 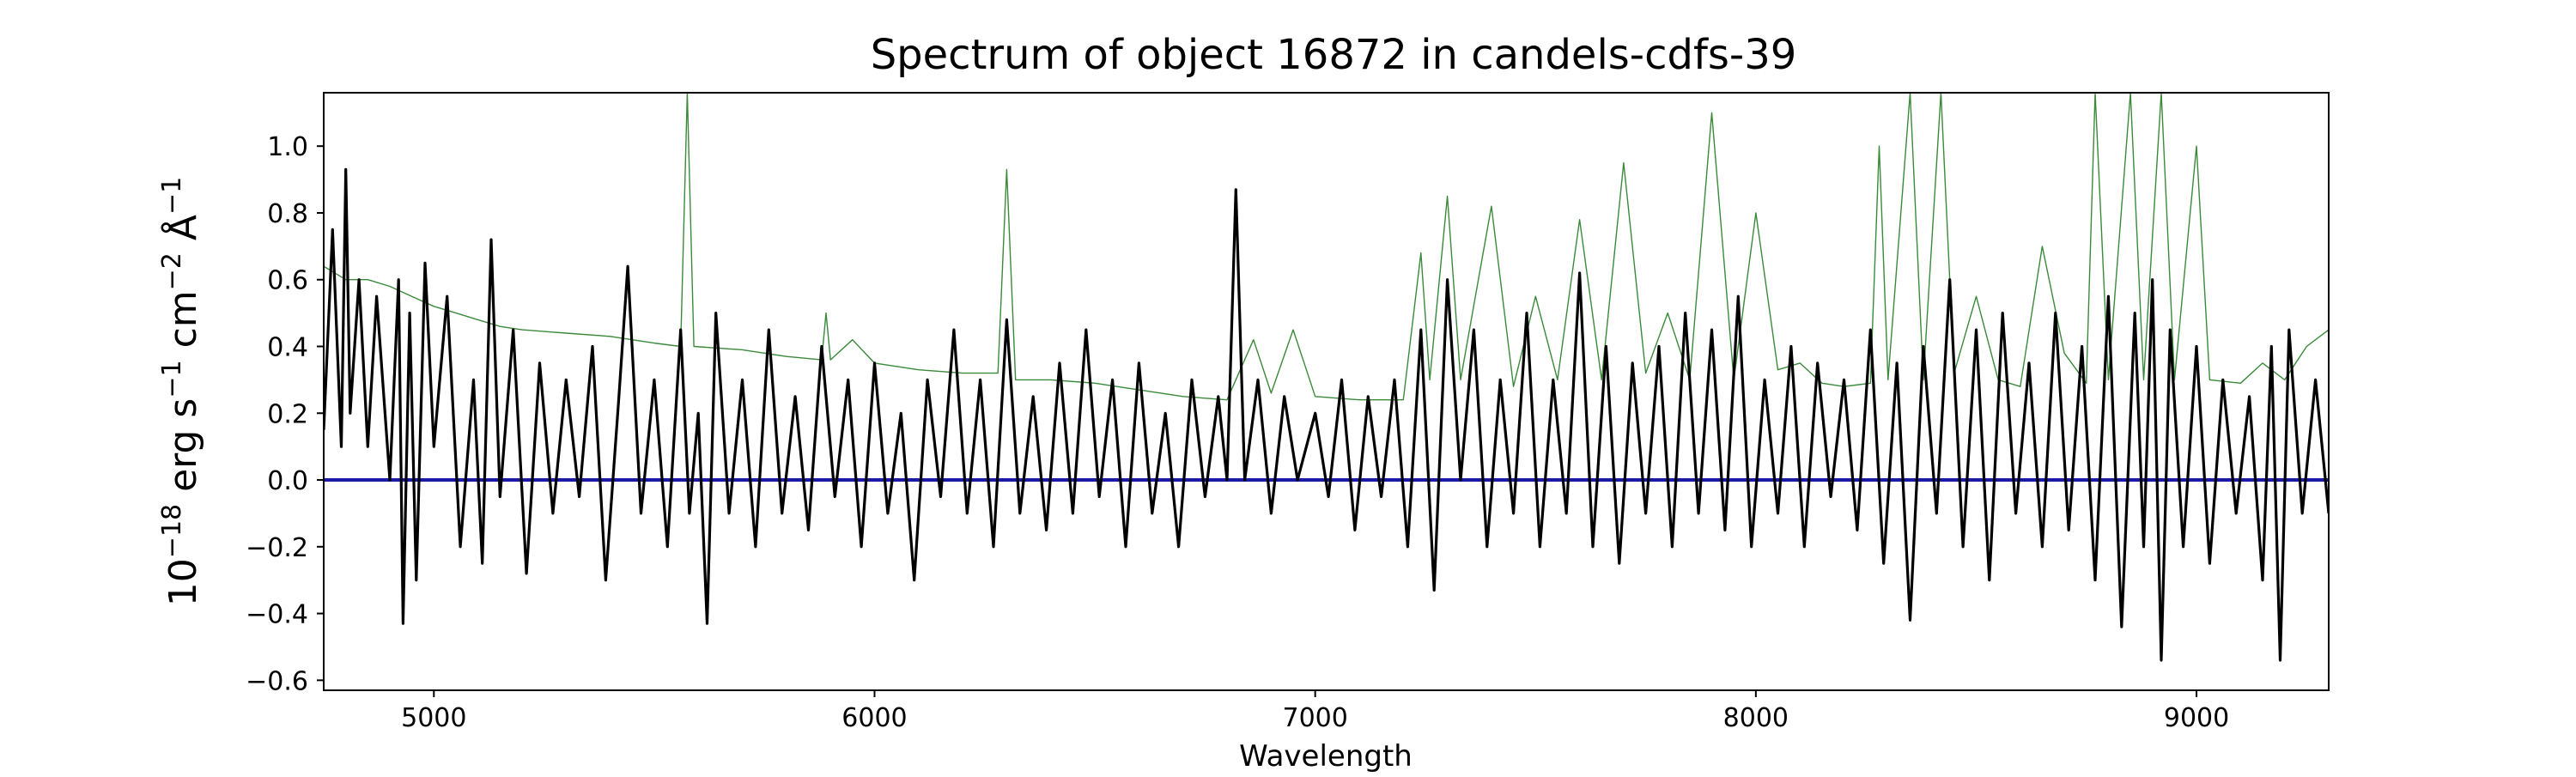 What do you see at coordinates (1756, 718) in the screenshot?
I see `x-tick-label: 8000` at bounding box center [1756, 718].